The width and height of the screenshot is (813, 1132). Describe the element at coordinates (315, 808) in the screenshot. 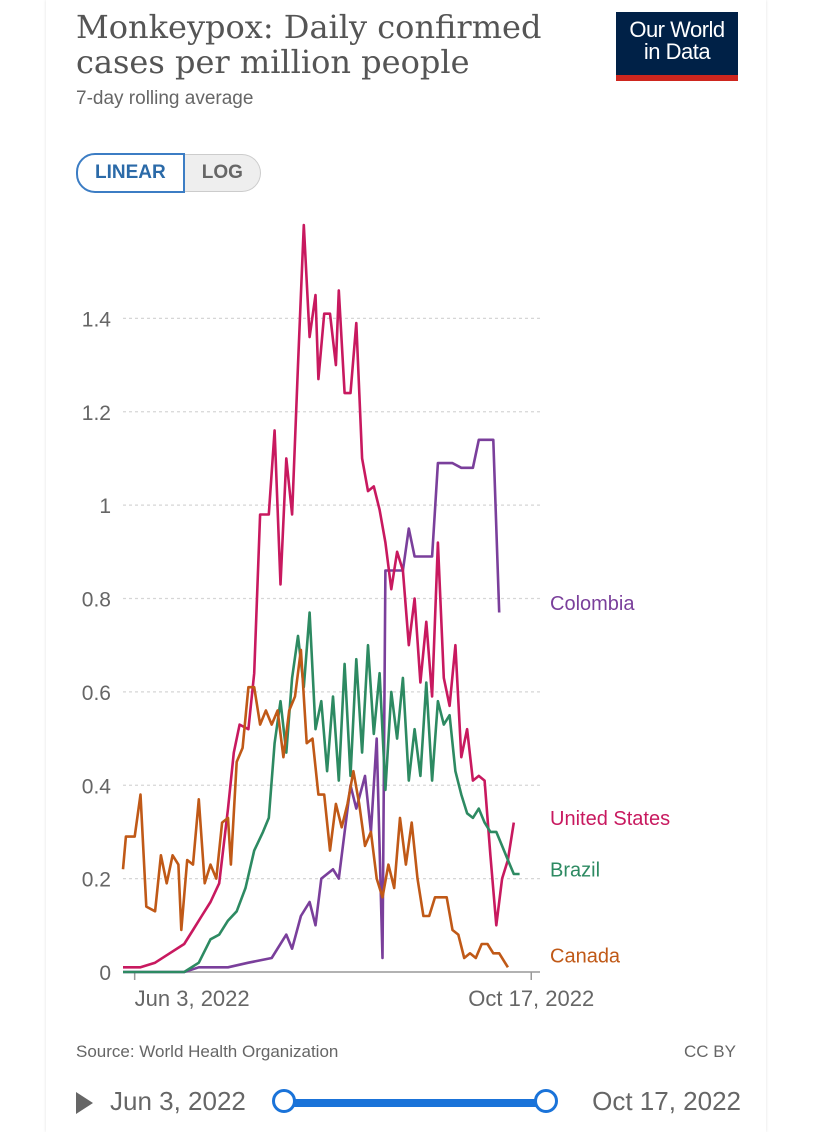

I see `series-line-canada` at that location.